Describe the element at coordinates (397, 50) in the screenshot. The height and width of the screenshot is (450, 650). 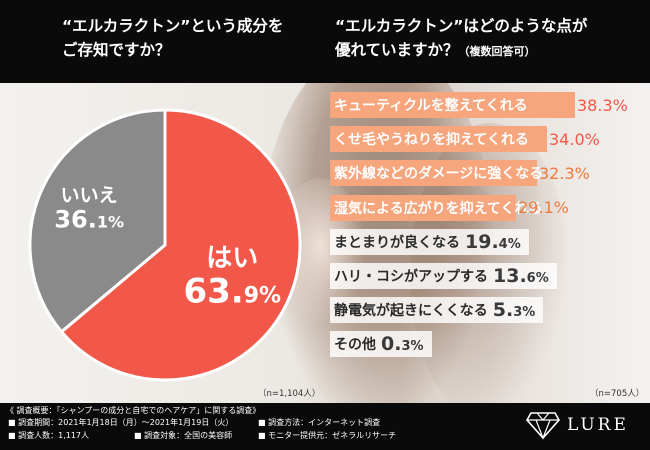
I see `bar-question-line2-main: 優れていますか？` at that location.